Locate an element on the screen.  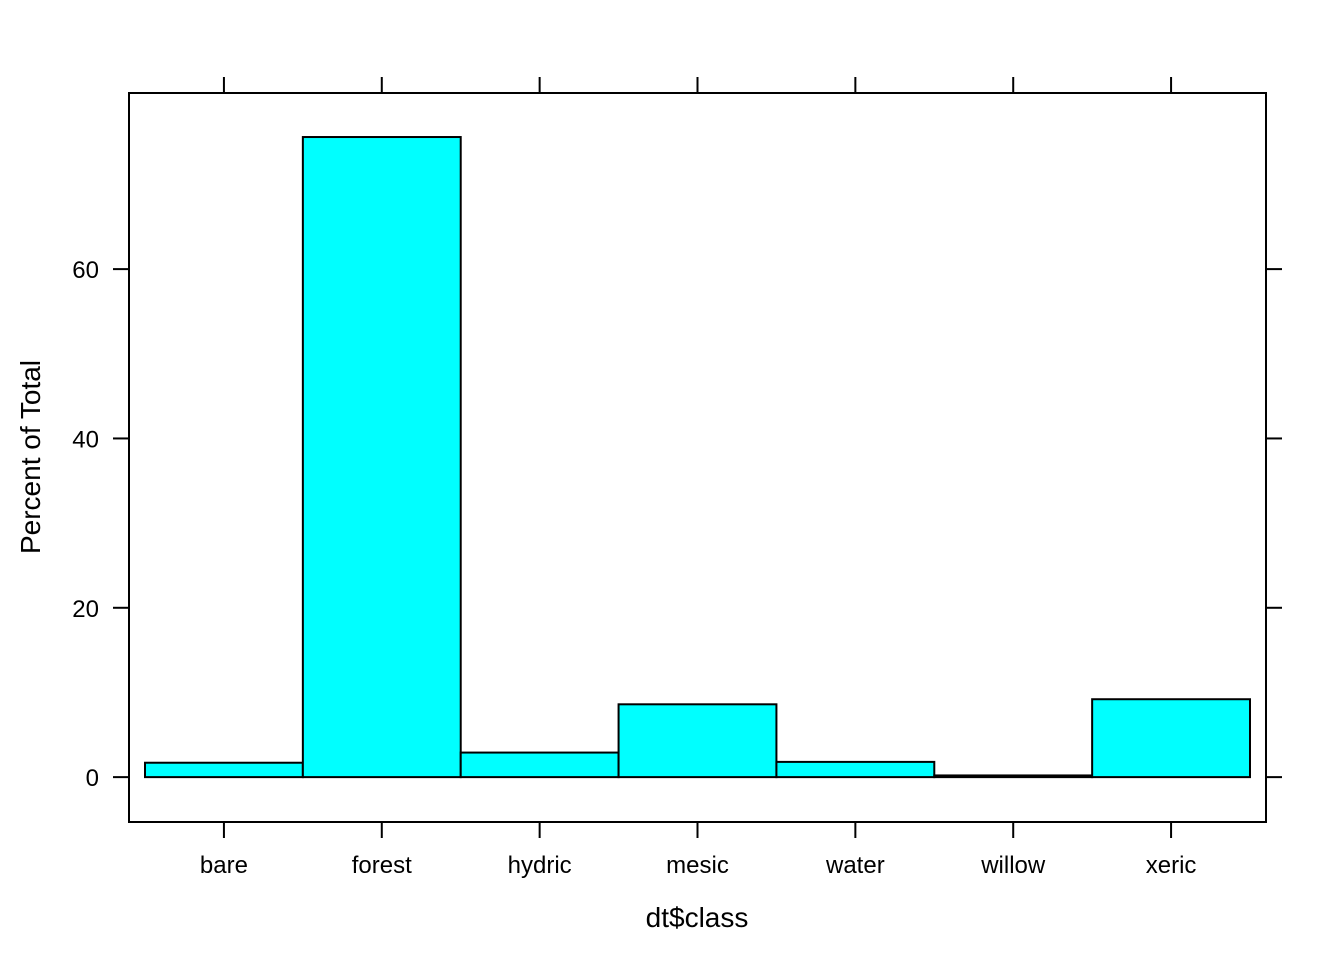
y-axis-title: Percent of Total is located at coordinates (30, 457).